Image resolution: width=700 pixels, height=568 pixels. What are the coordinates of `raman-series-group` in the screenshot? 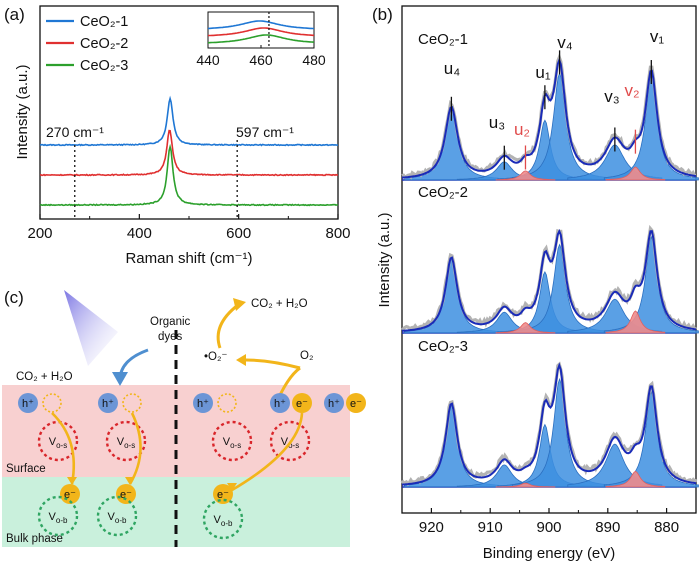 It's located at (189, 151).